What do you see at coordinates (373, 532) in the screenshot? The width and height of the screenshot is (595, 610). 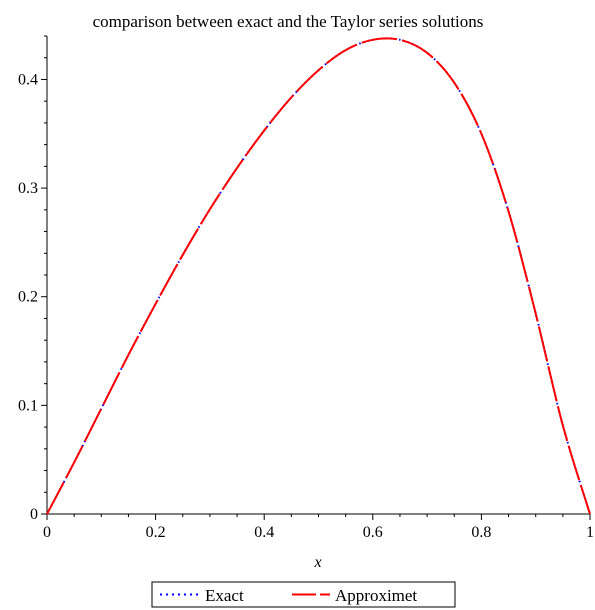 I see `x-tick-label: 0.6` at bounding box center [373, 532].